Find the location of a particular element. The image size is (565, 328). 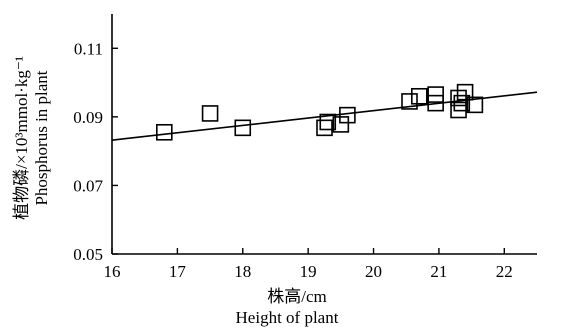

x-tick-label: 18 is located at coordinates (242, 271).